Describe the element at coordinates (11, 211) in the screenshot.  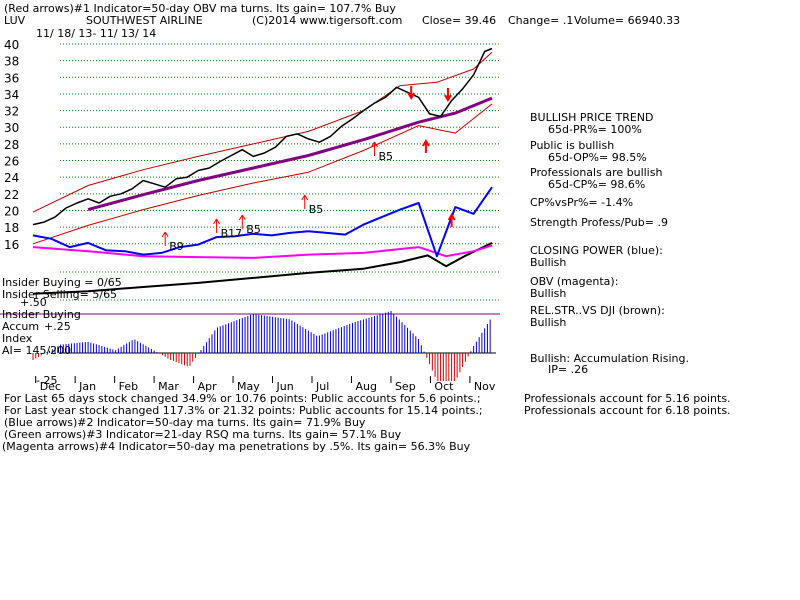
I see `y-tick-label: 20` at that location.